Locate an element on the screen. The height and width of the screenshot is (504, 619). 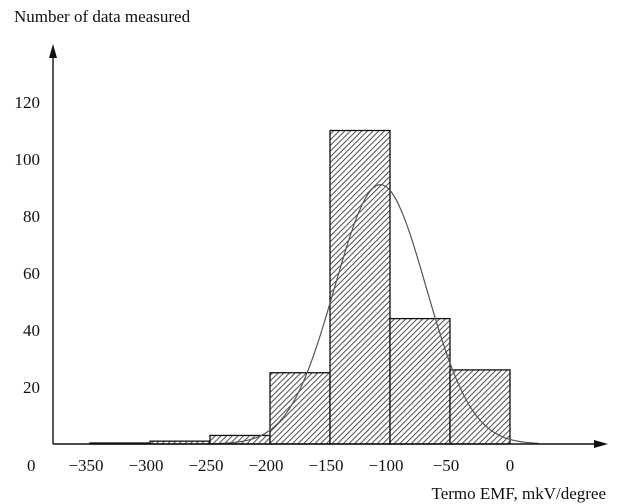
x-axis-label: Termo EMF, mkV/degree is located at coordinates (519, 493).